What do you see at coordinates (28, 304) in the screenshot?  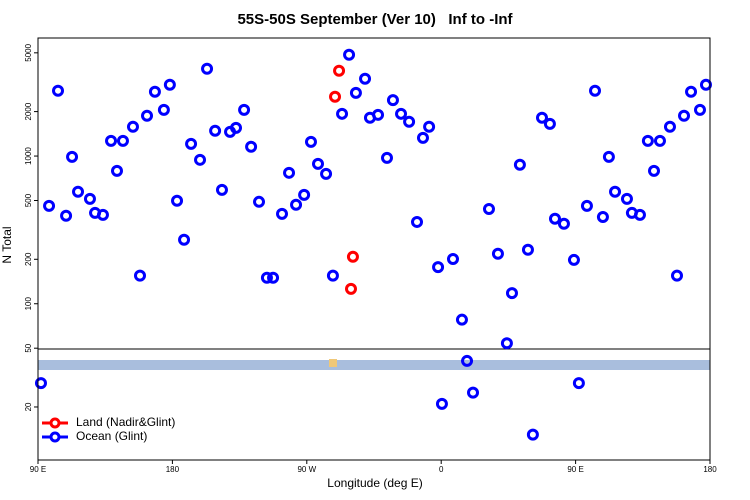 I see `y-tick-label: 100` at bounding box center [28, 304].